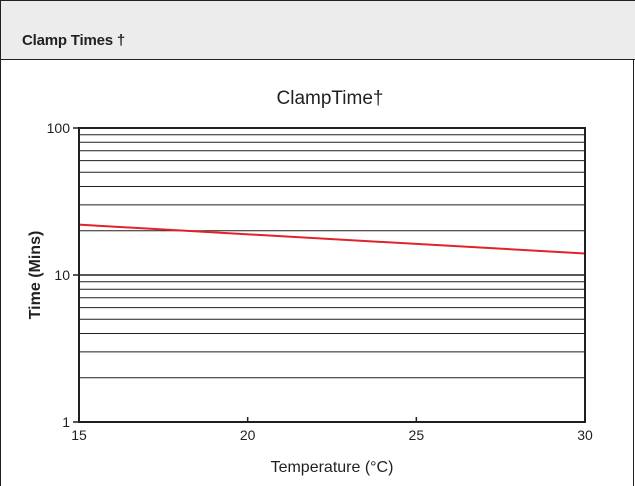  I want to click on y-tick-label: 10, so click(62, 275).